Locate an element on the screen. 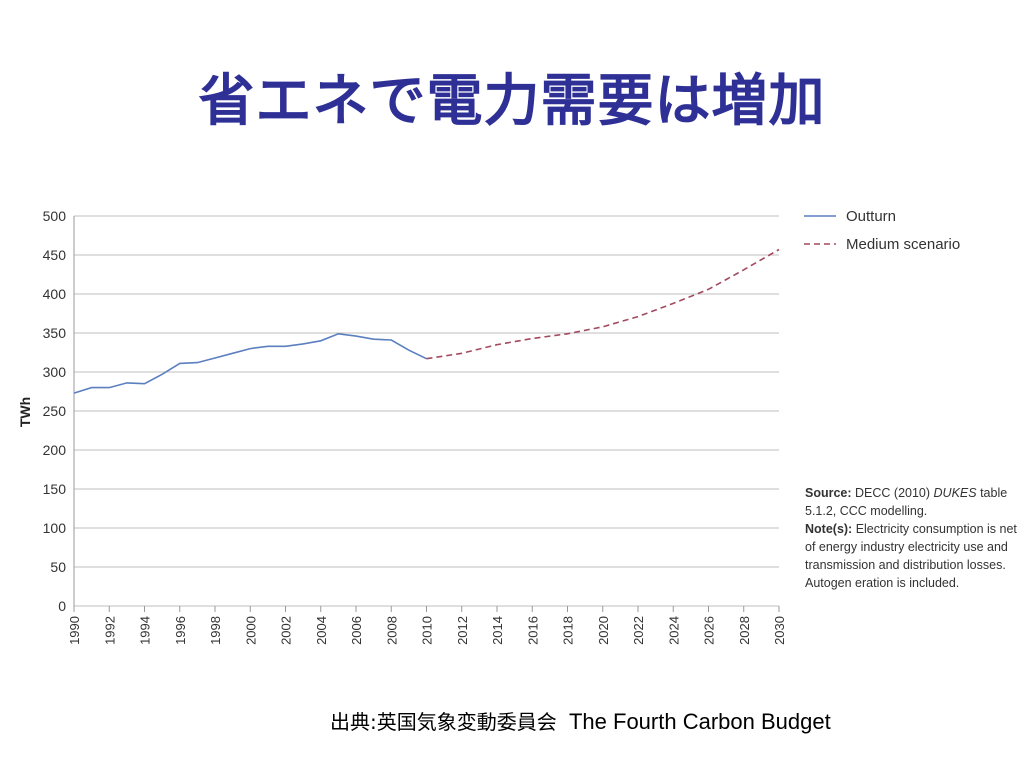 The image size is (1024, 768). x-tick-label: 2026 is located at coordinates (709, 630).